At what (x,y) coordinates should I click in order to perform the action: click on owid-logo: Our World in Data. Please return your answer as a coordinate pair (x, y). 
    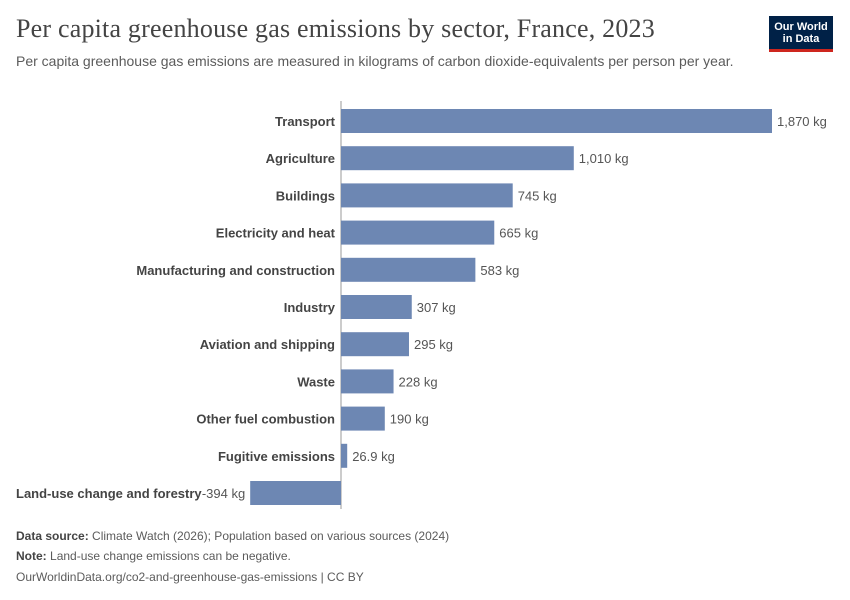
    Looking at the image, I should click on (801, 34).